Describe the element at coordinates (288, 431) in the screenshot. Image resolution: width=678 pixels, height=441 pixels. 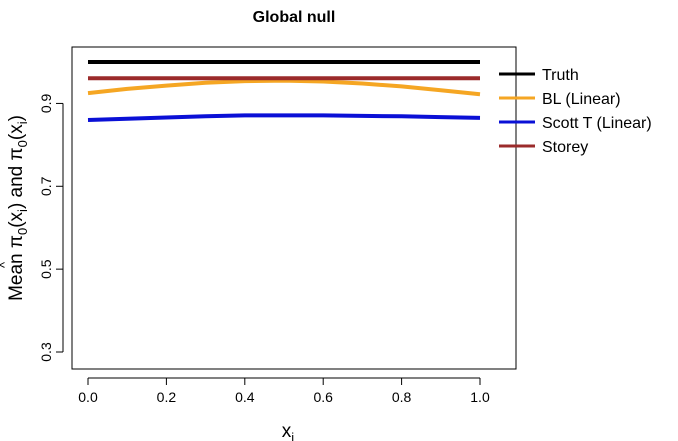
I see `x-axis-label: xi` at that location.